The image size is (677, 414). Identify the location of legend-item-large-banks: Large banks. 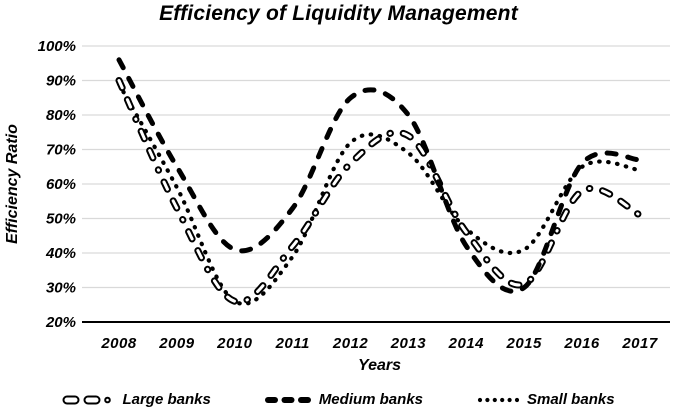
(136, 399).